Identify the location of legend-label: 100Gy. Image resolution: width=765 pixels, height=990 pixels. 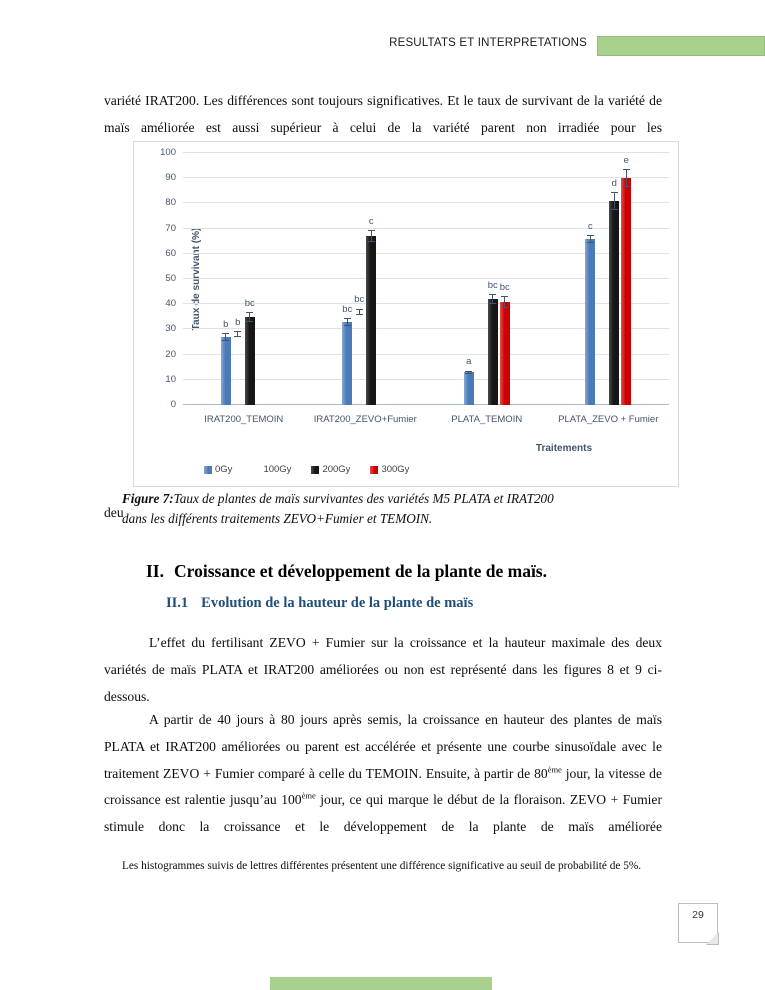
(277, 469).